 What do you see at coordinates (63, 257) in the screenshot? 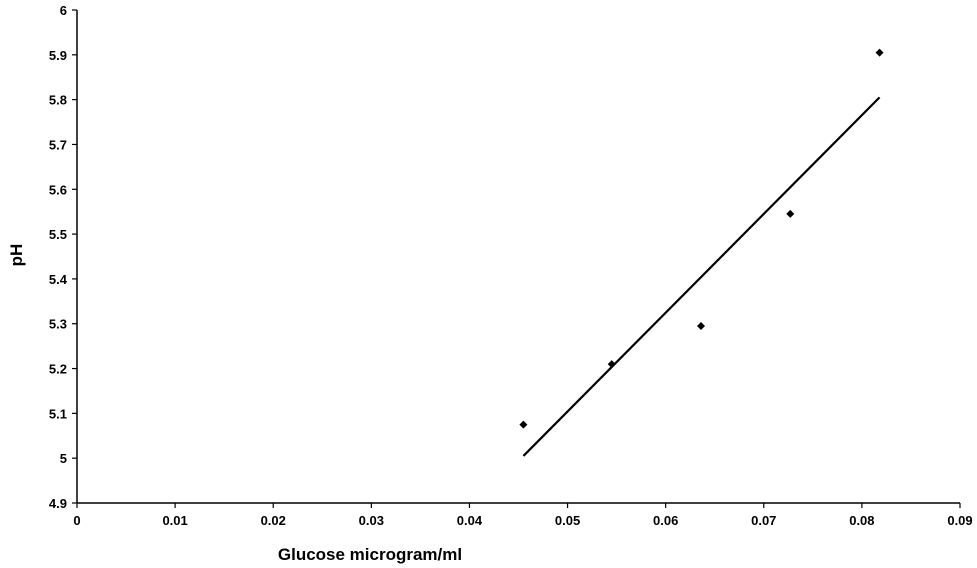
I see `y-axis-ticks: 4.9 5 5.1 5.2 5.3 5.4 5.5 5.6 5.7 5.8 5.9 6` at bounding box center [63, 257].